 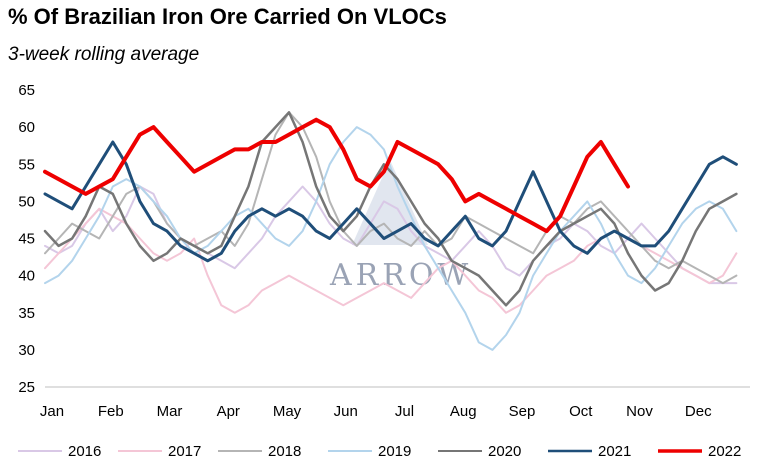 I want to click on x-tick-label: May, so click(x=287, y=411).